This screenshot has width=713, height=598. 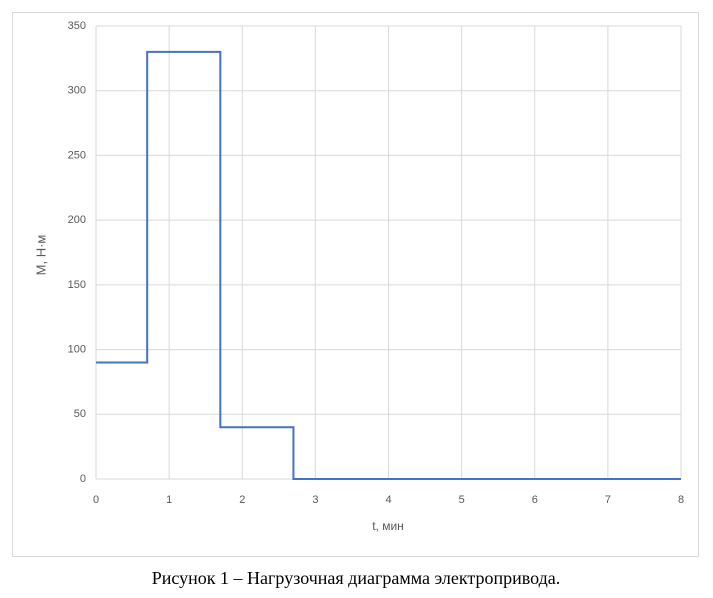 I want to click on x-tick-label: 2, so click(x=242, y=500).